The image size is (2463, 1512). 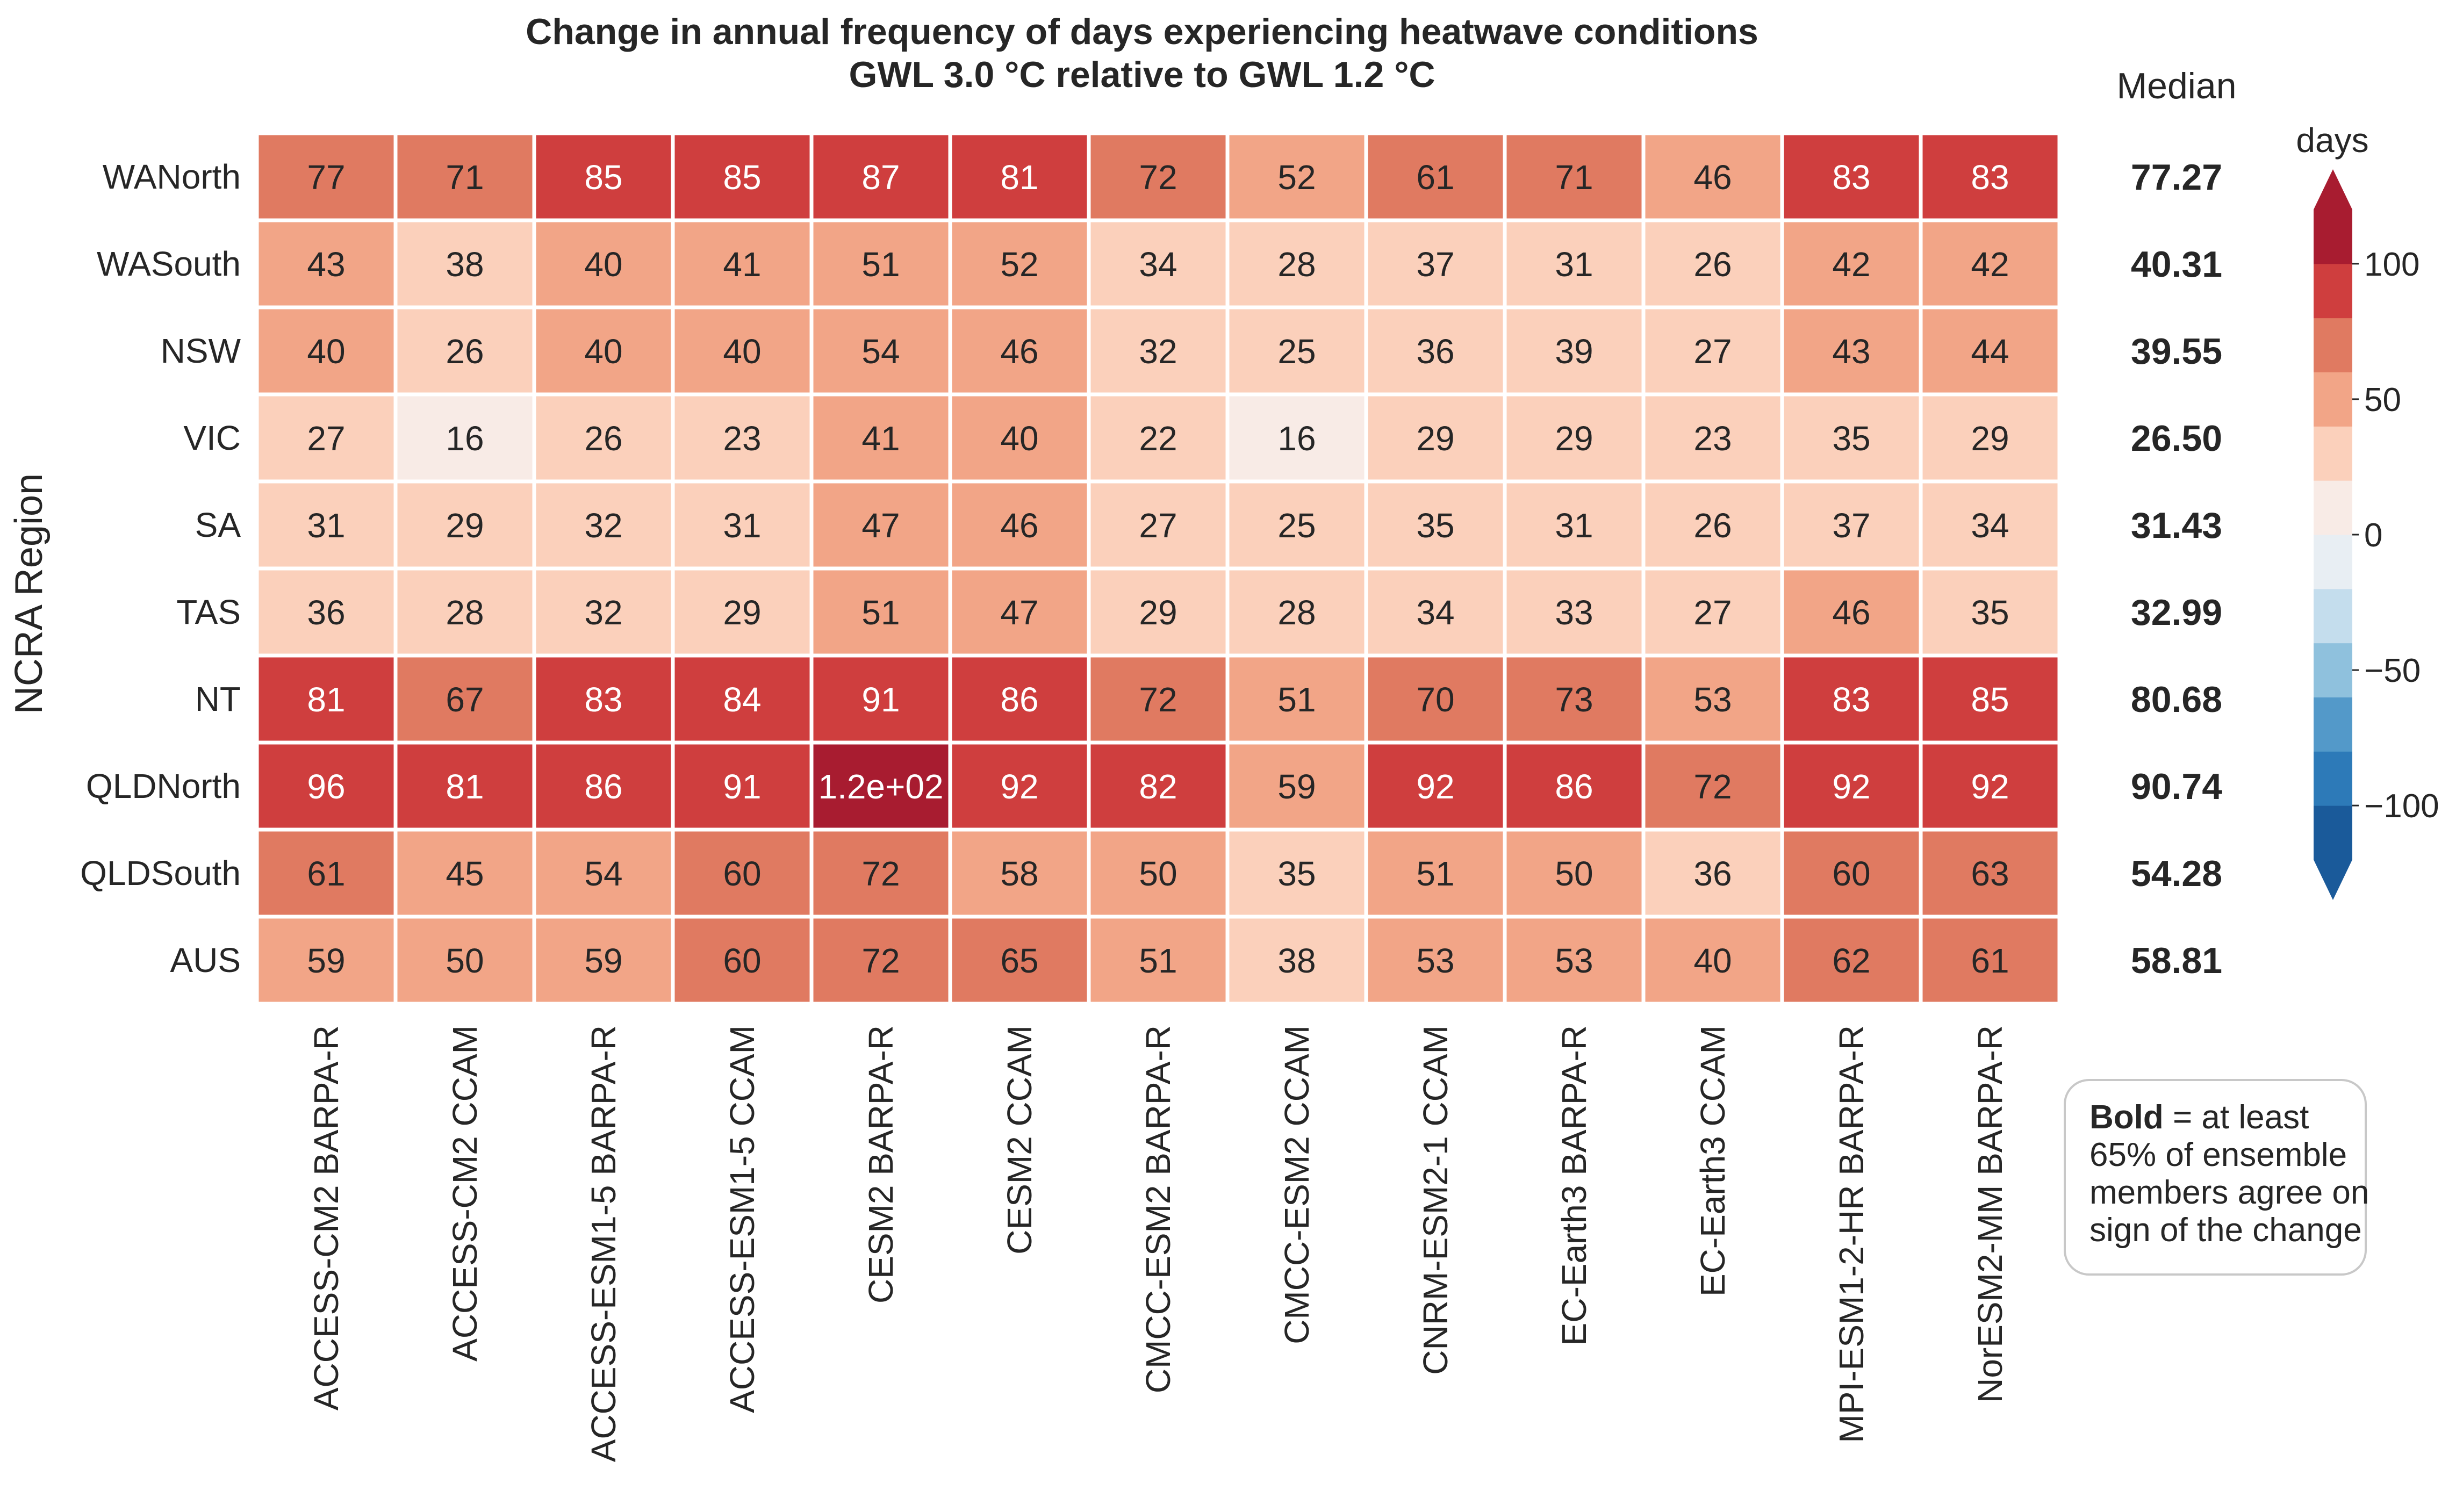 I want to click on median-value-sa: 31.43, so click(x=2176, y=525).